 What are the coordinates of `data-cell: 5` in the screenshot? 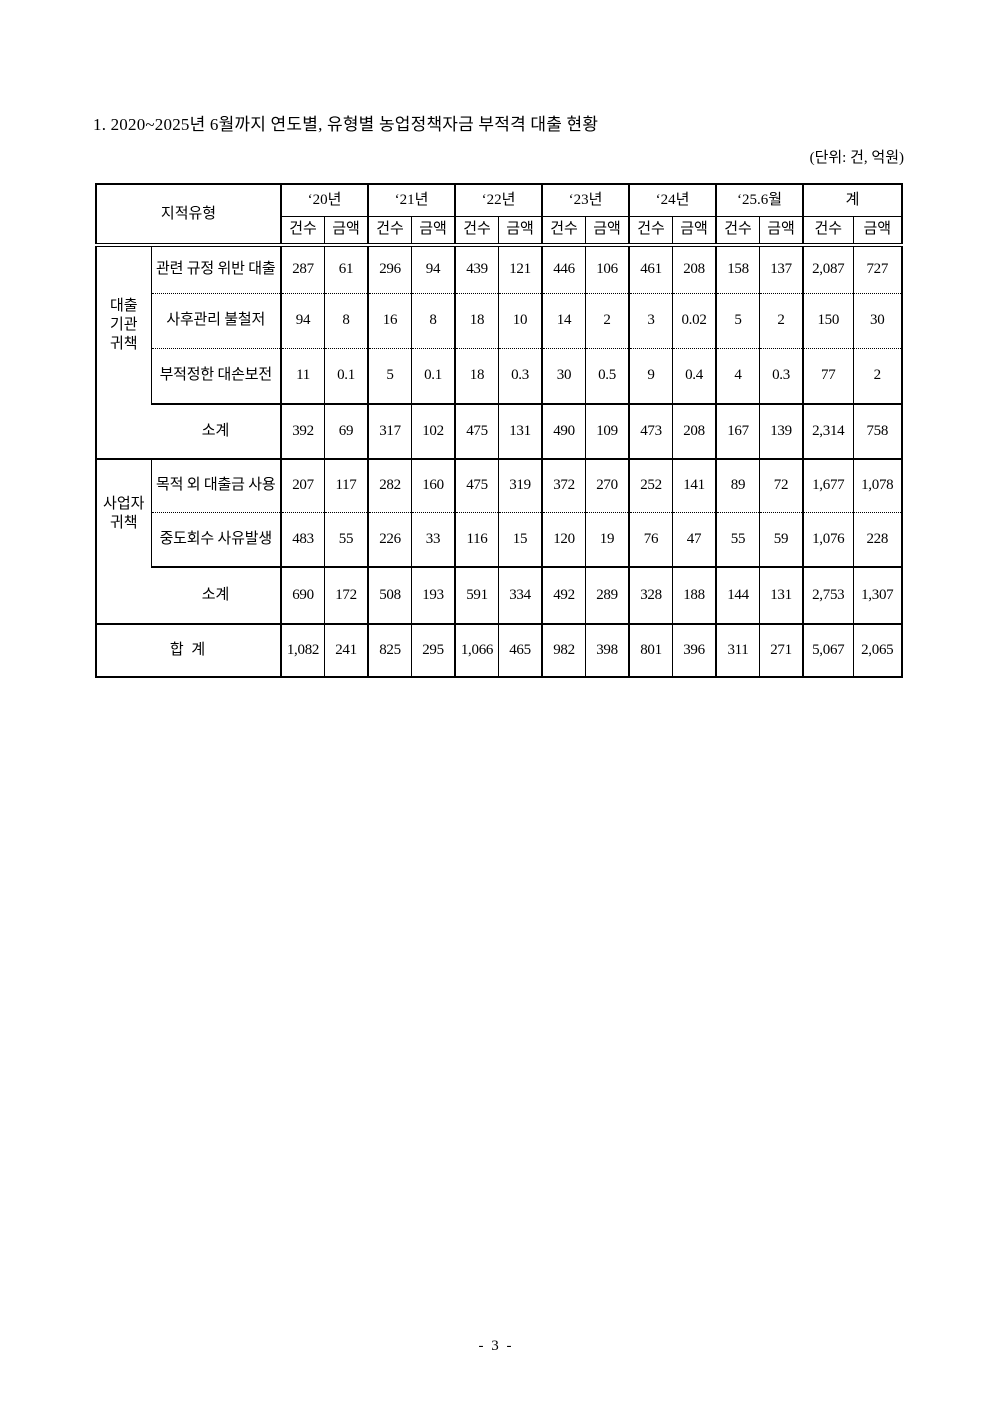 It's located at (389, 375).